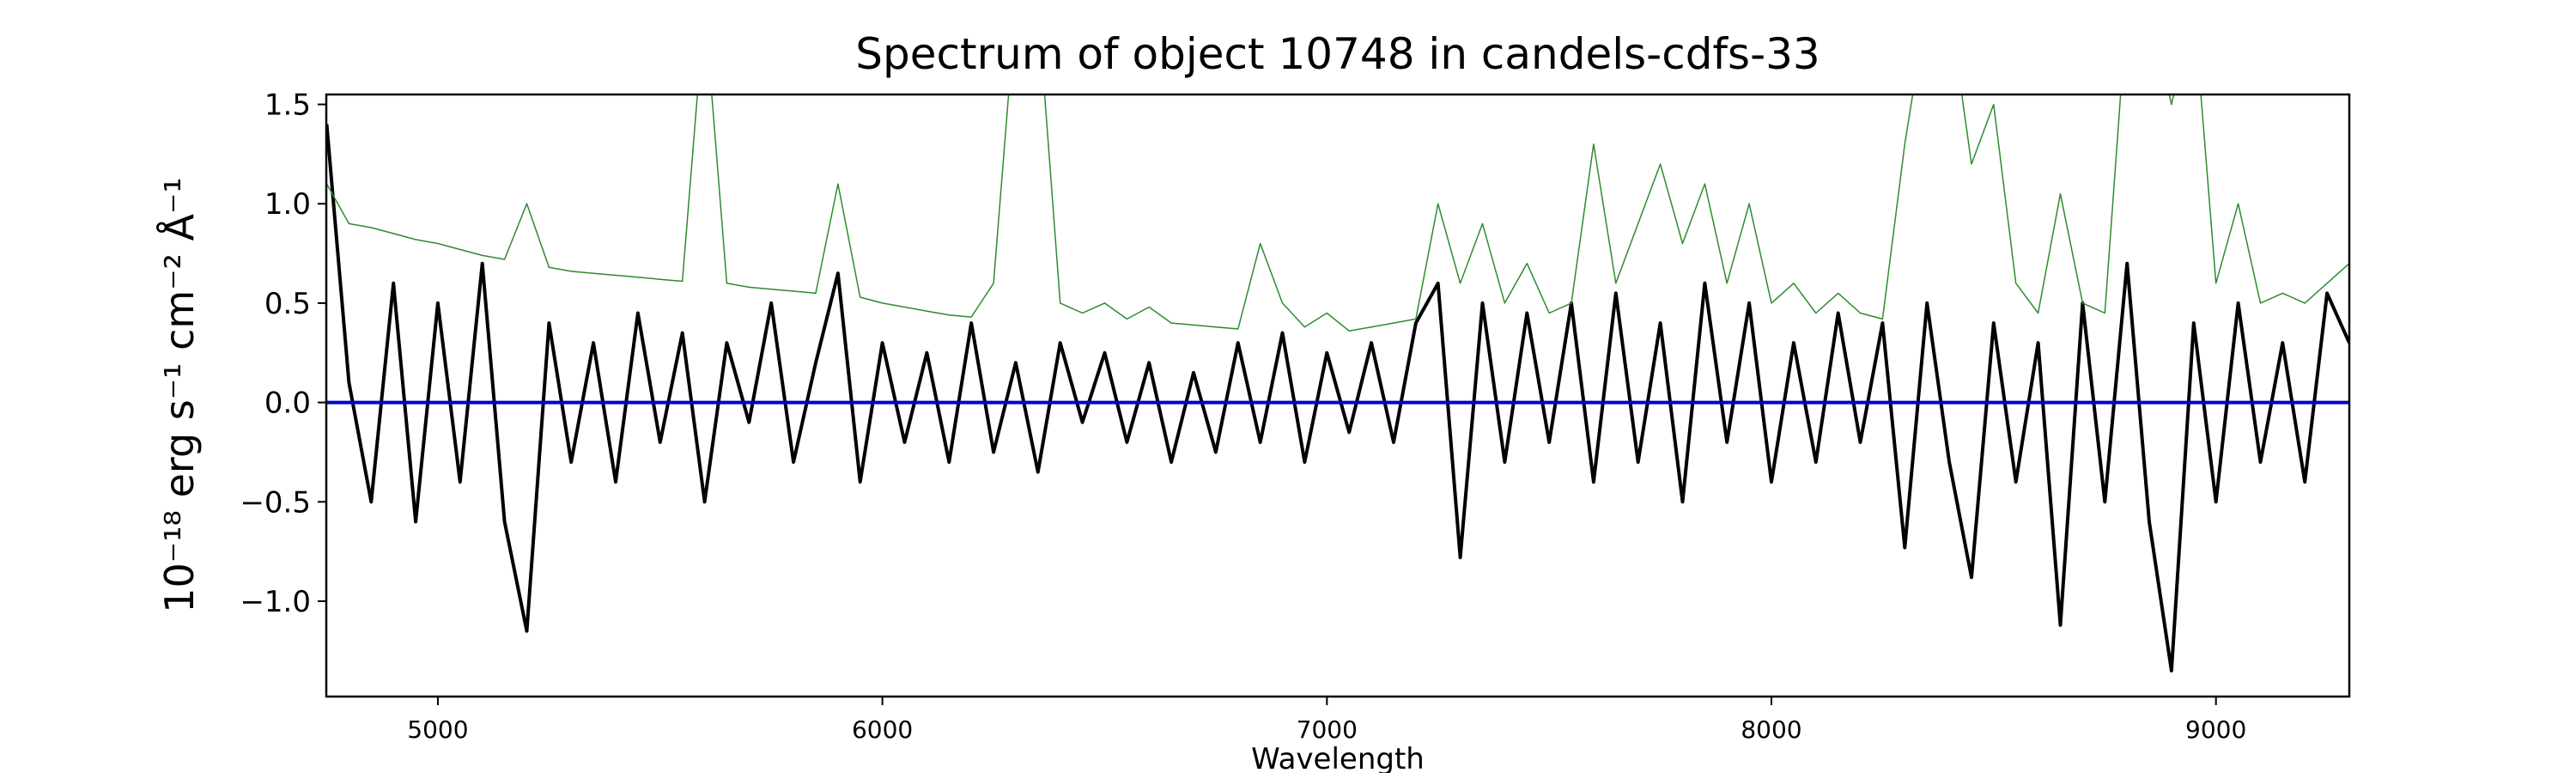  Describe the element at coordinates (1771, 729) in the screenshot. I see `x-tick-label: 8000` at that location.